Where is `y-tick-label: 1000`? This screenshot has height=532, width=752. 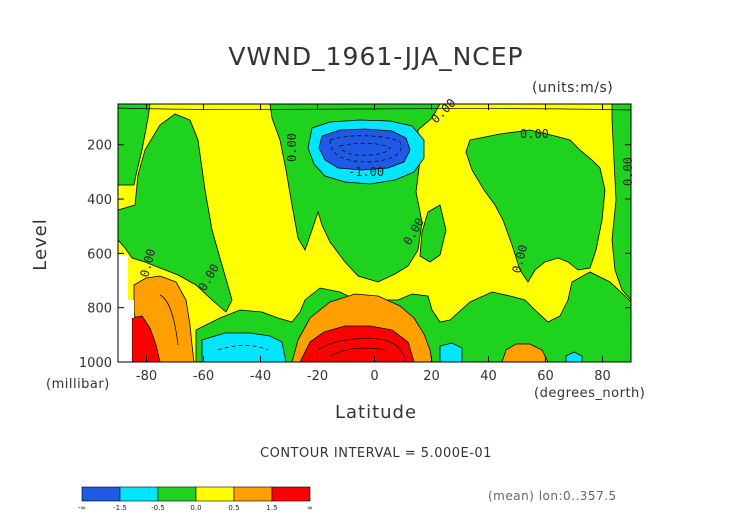 y-tick-label: 1000 is located at coordinates (95, 363).